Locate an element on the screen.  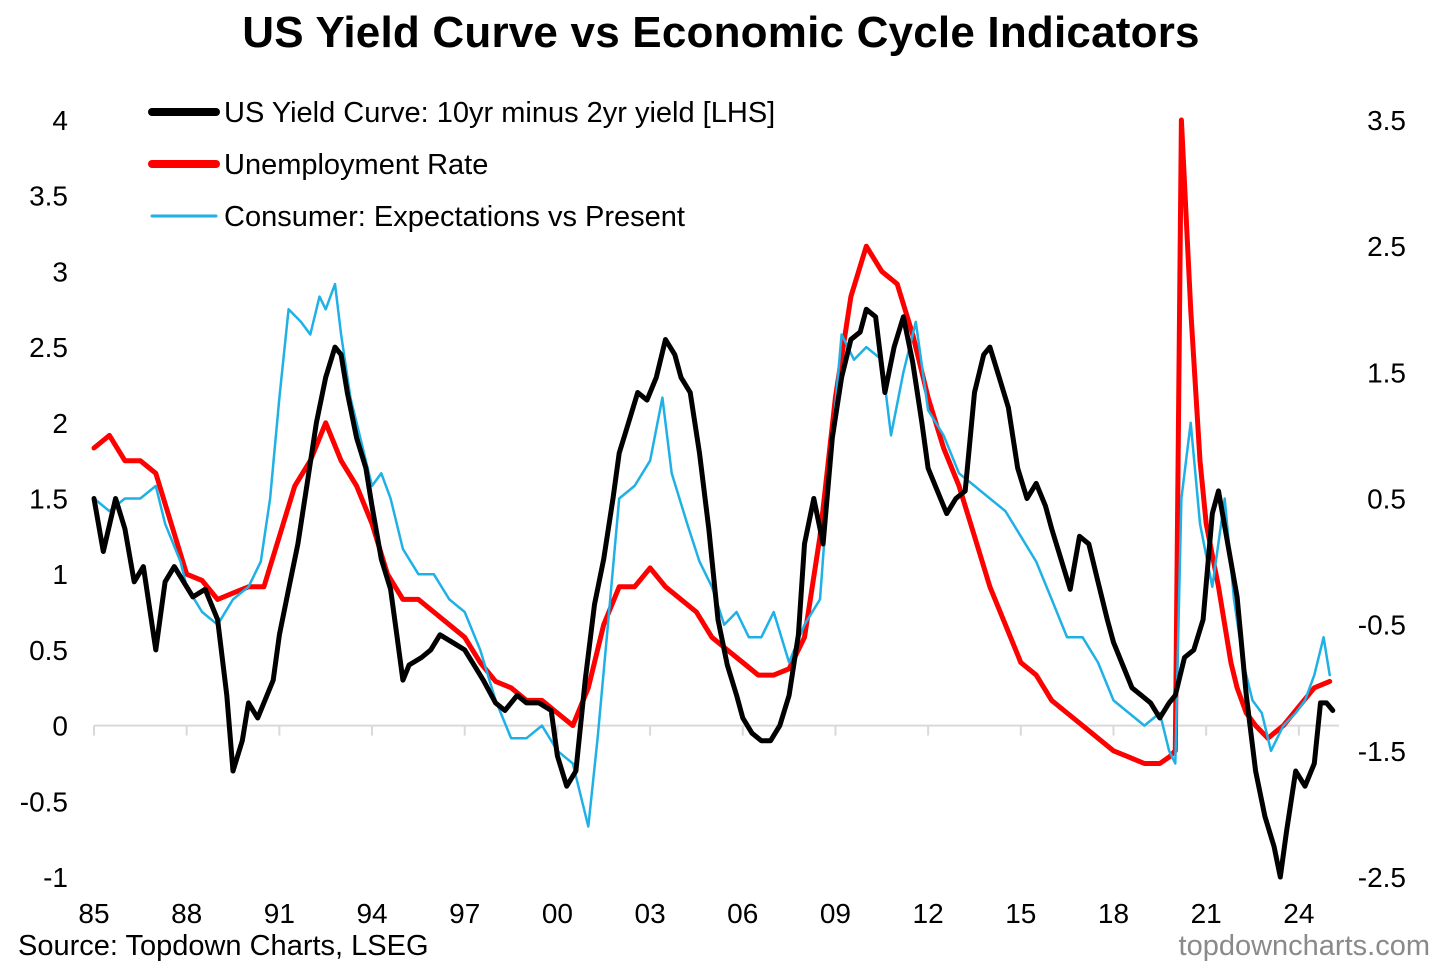
x-tick-label: 94 is located at coordinates (371, 913).